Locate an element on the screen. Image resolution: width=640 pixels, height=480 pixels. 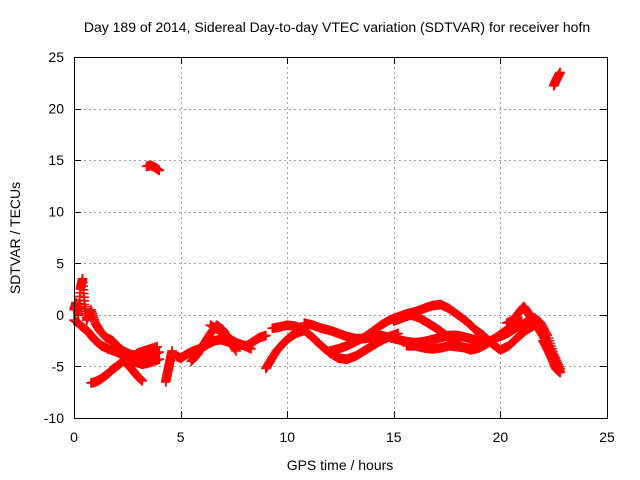
series-s5 is located at coordinates (134, 371).